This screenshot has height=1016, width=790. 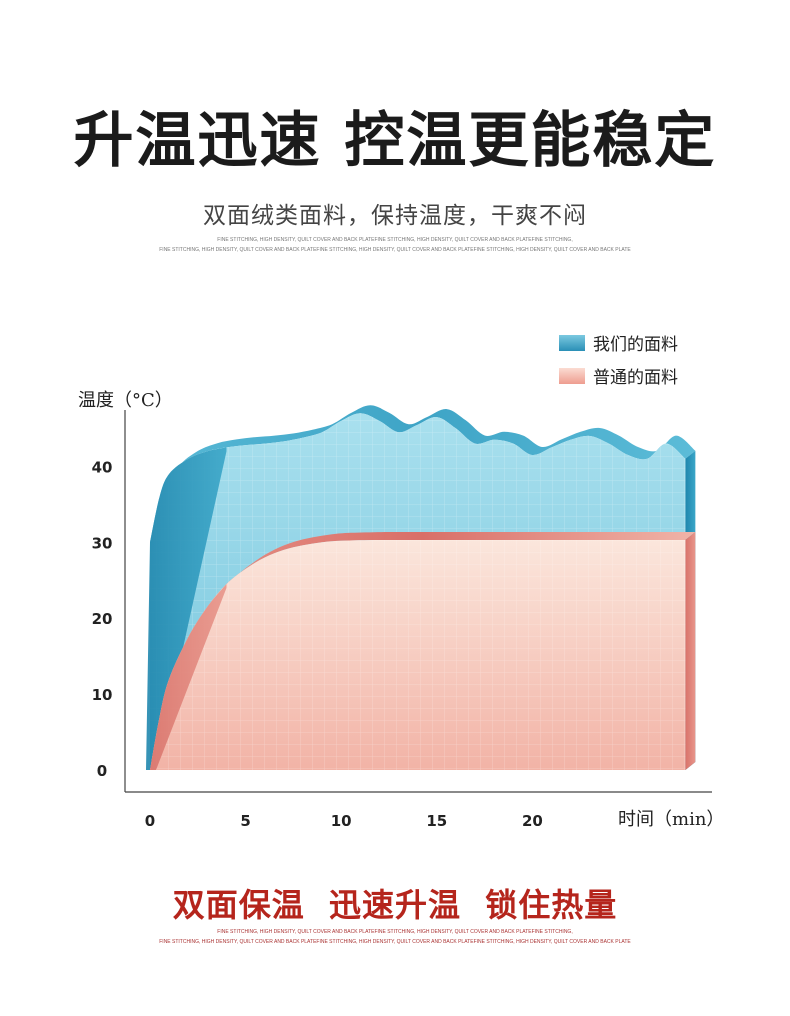 What do you see at coordinates (102, 695) in the screenshot?
I see `y-tick-label-10: 10` at bounding box center [102, 695].